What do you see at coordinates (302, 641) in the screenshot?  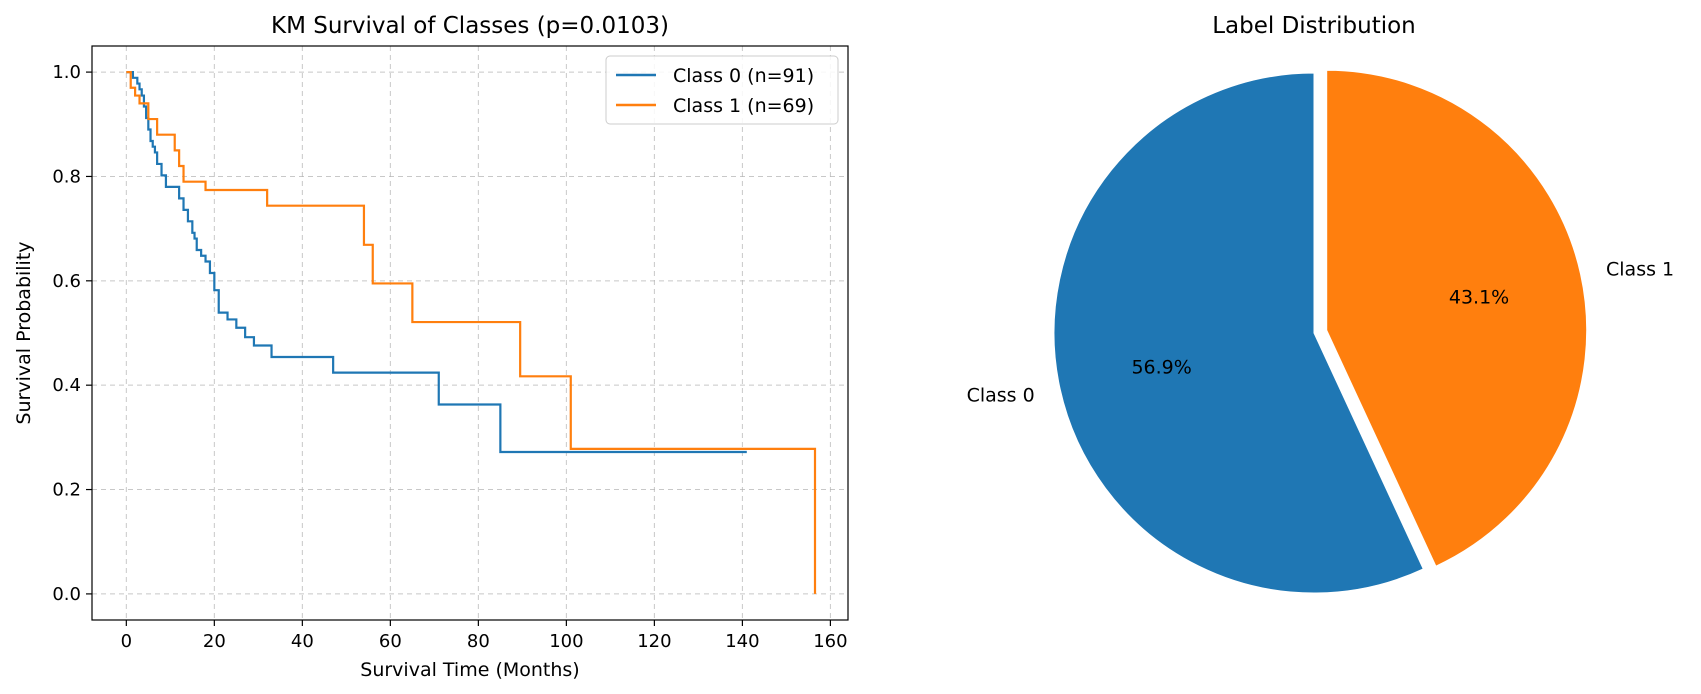 I see `km-x-tick-label: 40` at bounding box center [302, 641].